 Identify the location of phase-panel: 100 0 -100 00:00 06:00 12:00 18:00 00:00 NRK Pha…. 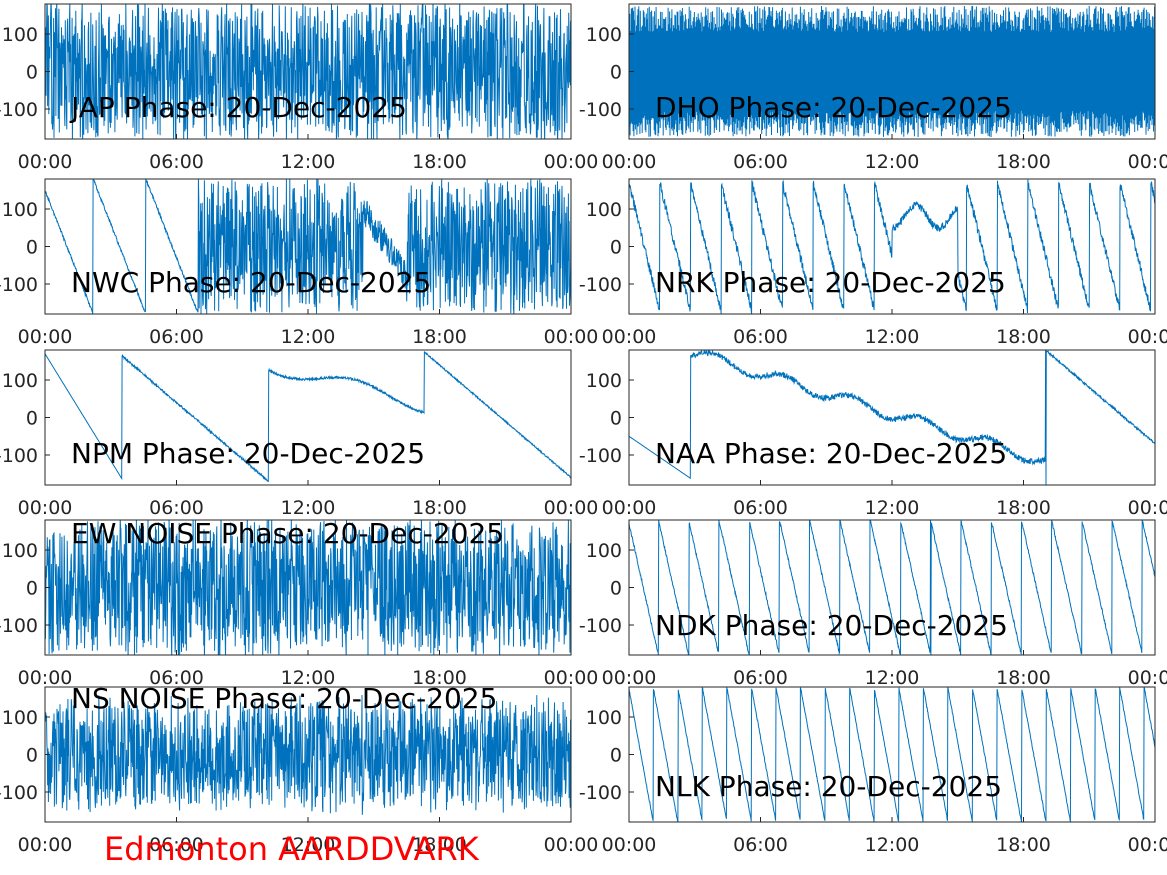
(873, 263).